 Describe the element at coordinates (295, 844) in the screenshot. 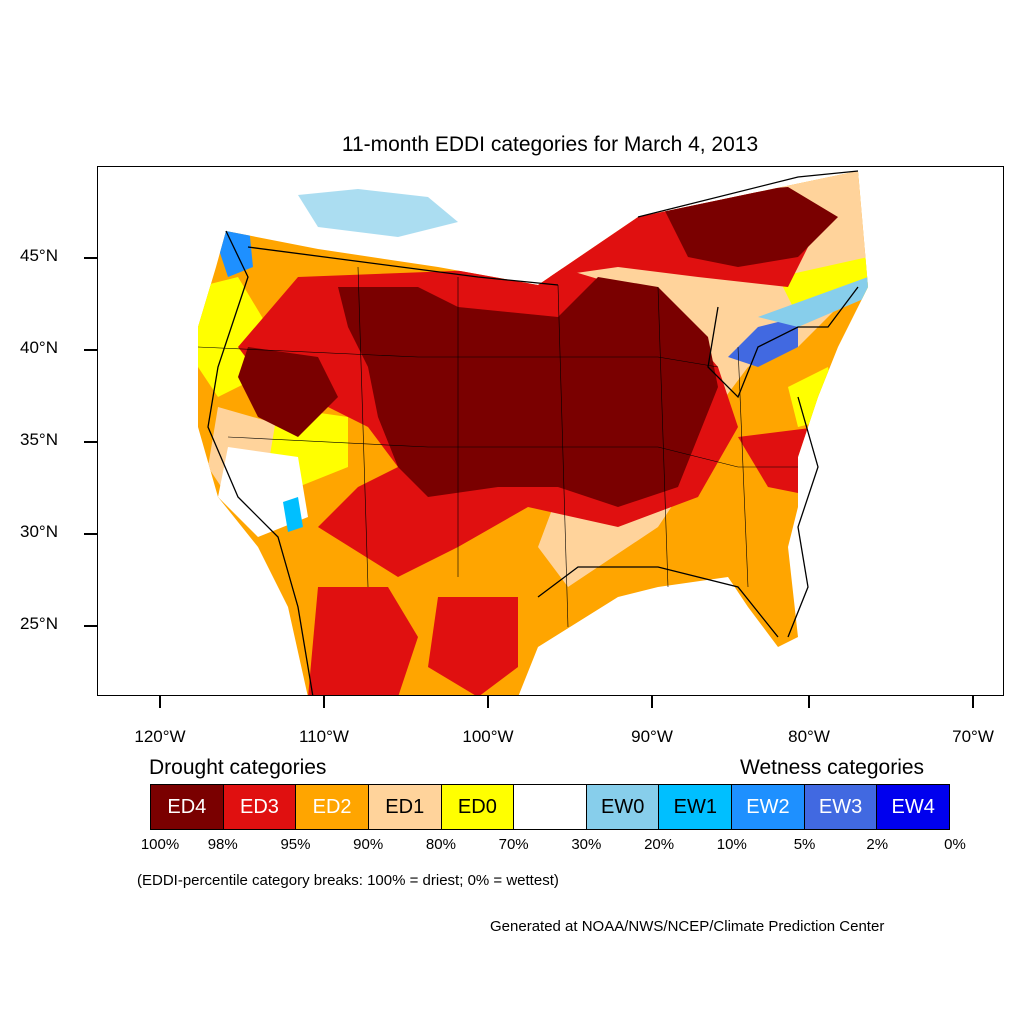

I see `legend-break-label: 95%` at that location.